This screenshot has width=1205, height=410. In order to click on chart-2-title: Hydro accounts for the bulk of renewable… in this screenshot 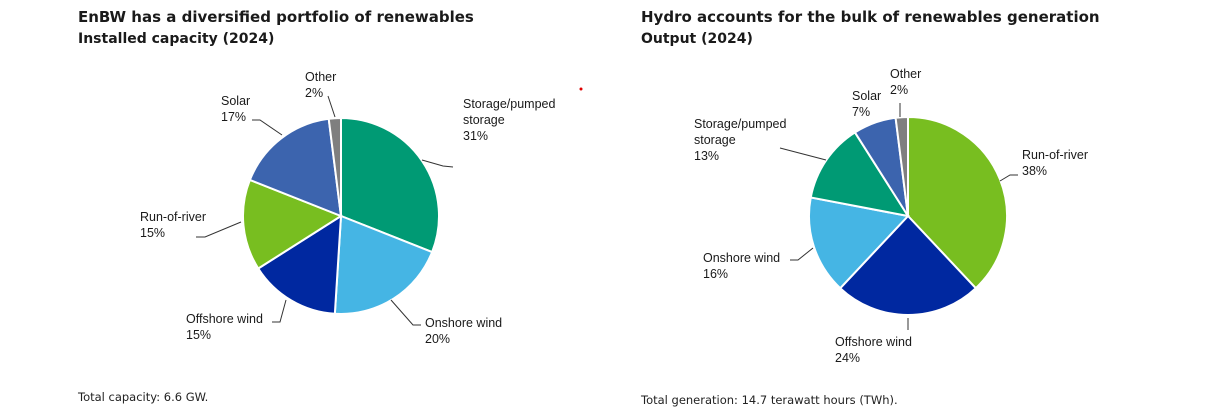, I will do `click(870, 17)`.